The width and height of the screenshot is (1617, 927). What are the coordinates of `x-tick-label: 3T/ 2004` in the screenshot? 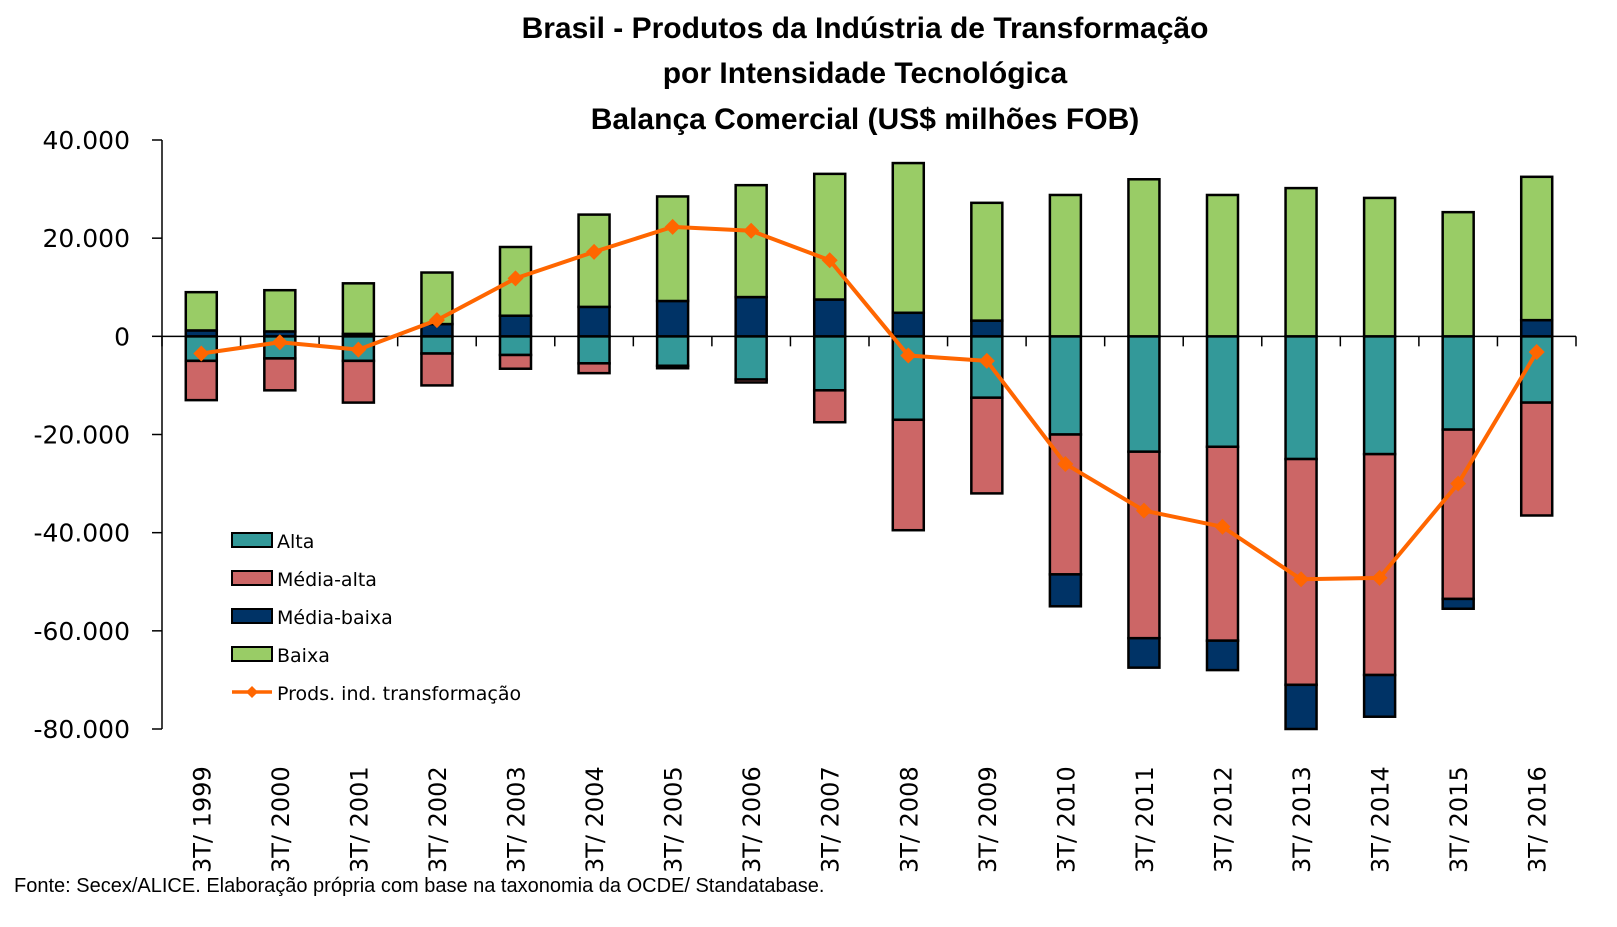 It's located at (595, 819).